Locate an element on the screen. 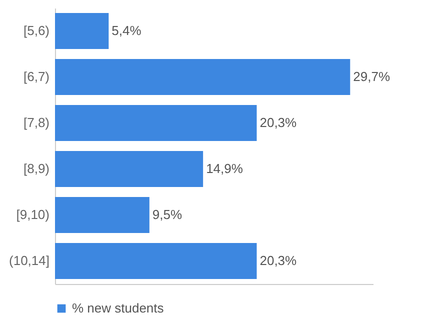  y-tick-label: [9,10) is located at coordinates (33, 214).